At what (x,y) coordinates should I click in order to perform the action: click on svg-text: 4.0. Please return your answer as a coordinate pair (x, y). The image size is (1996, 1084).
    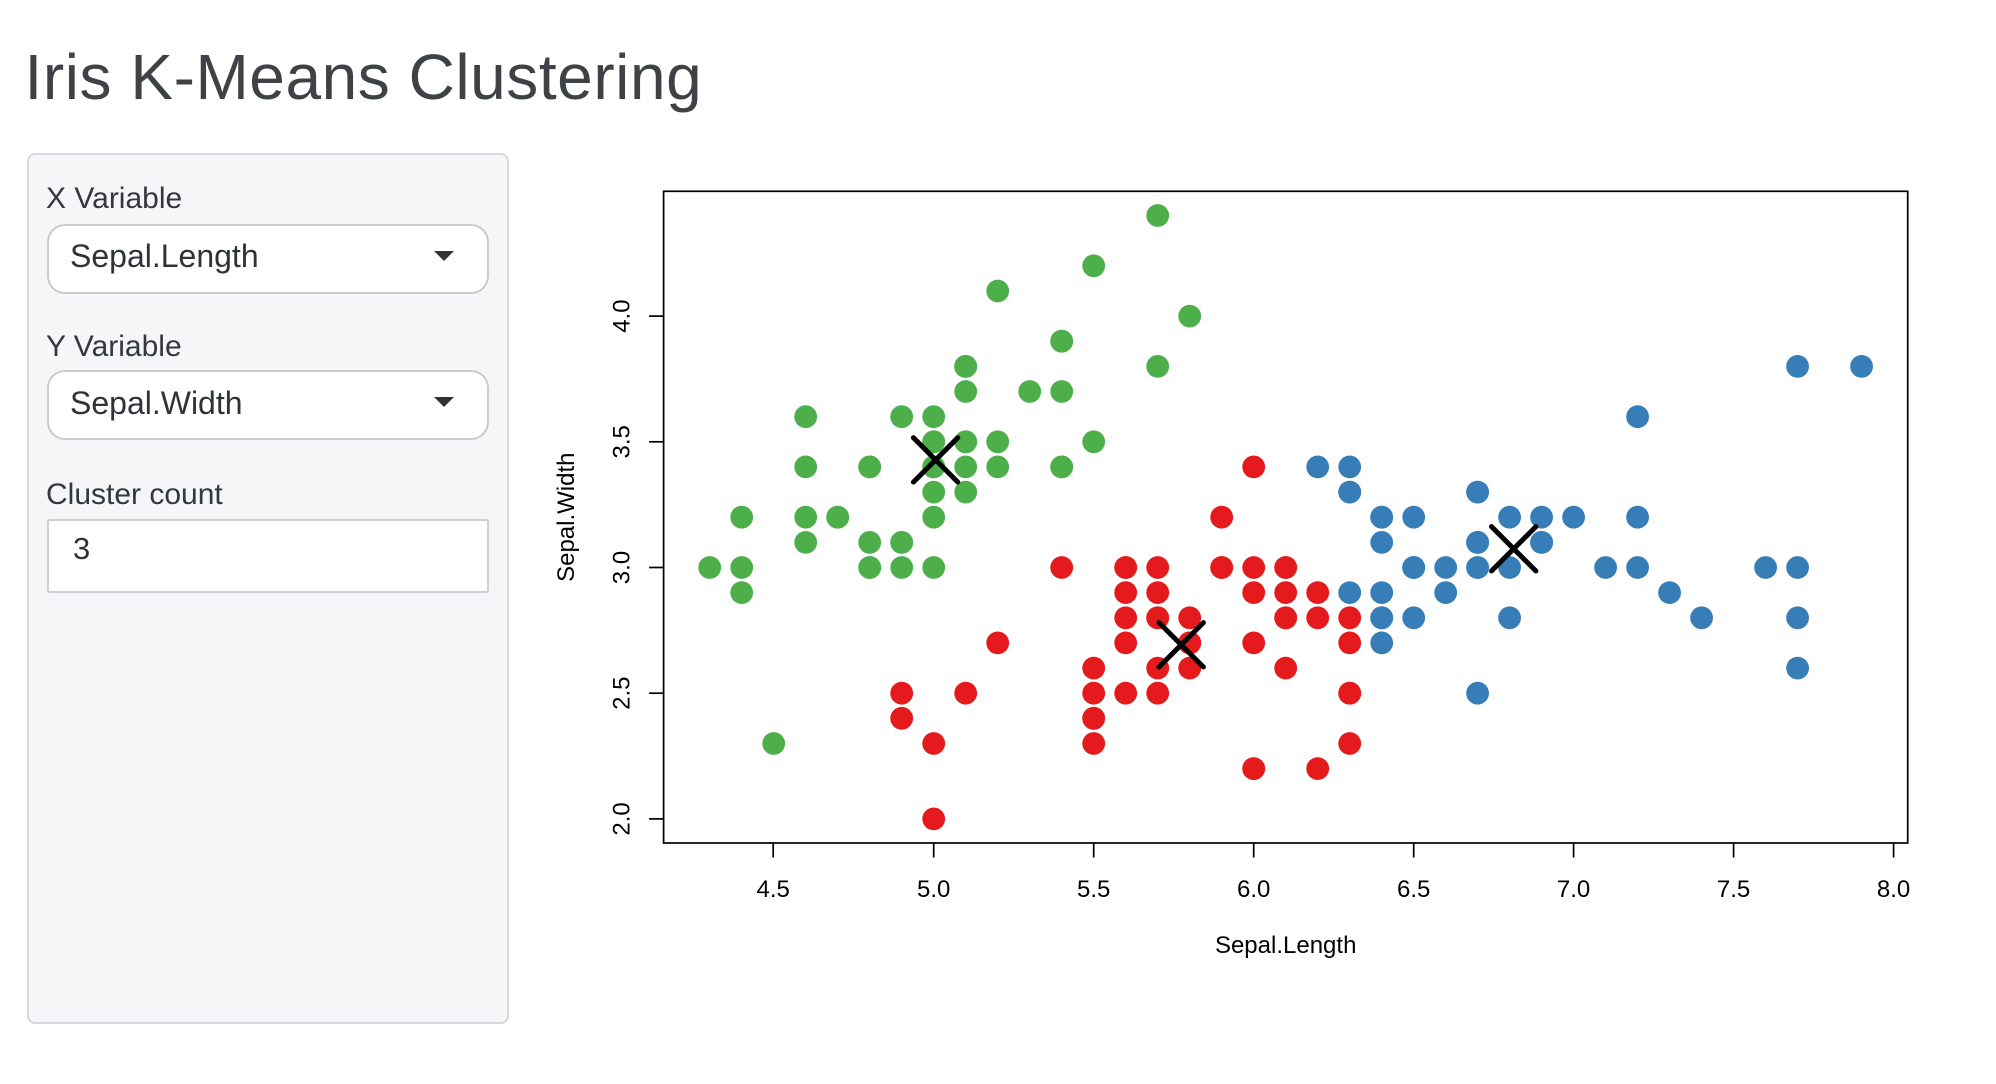
    Looking at the image, I should click on (622, 315).